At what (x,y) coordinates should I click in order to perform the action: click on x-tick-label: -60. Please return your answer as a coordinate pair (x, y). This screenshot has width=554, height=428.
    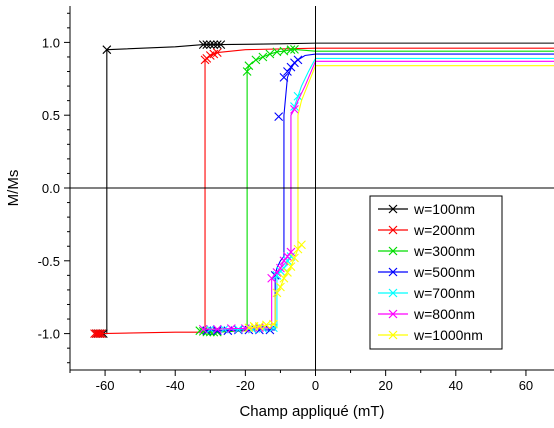
    Looking at the image, I should click on (105, 385).